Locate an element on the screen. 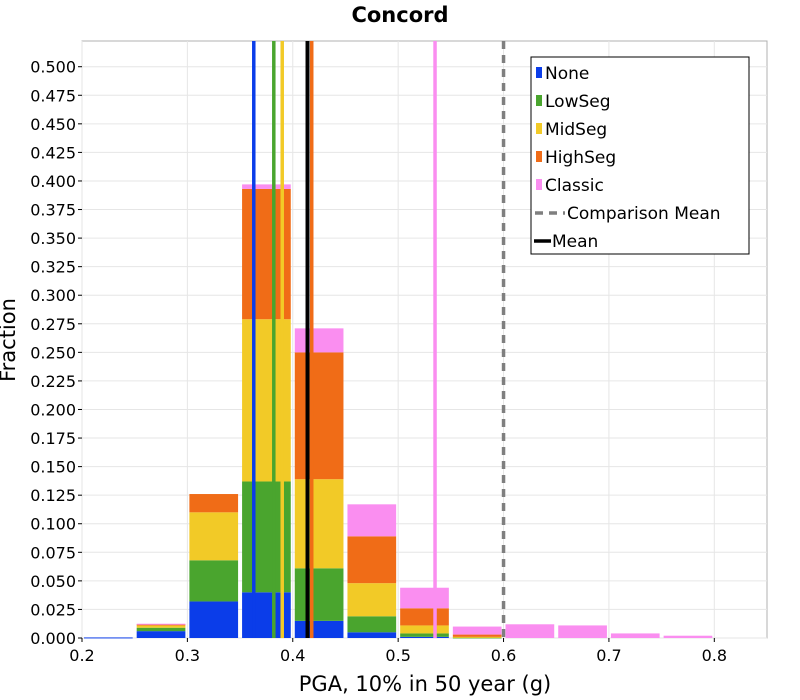 This screenshot has height=700, width=800. y-tick-label: 0.000 is located at coordinates (53, 638).